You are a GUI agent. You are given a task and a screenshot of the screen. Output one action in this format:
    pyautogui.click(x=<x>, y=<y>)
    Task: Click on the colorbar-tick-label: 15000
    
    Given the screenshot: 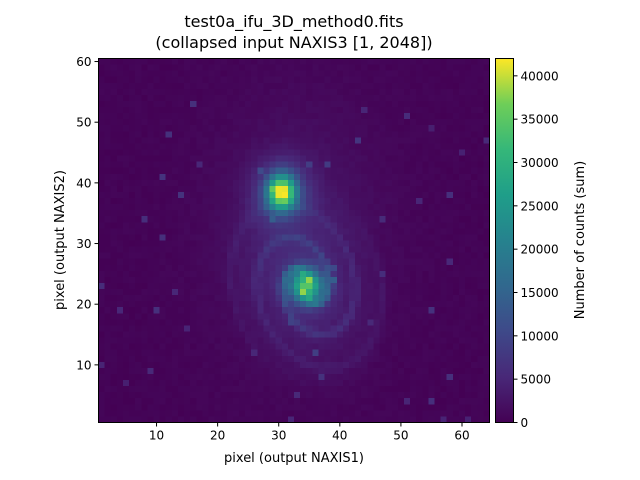 What is the action you would take?
    pyautogui.click(x=540, y=293)
    